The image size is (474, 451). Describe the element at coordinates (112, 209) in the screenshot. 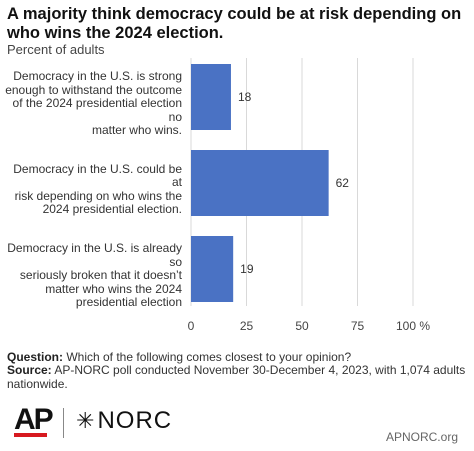

I see `category-label-line: 2024 presidential election.` at that location.